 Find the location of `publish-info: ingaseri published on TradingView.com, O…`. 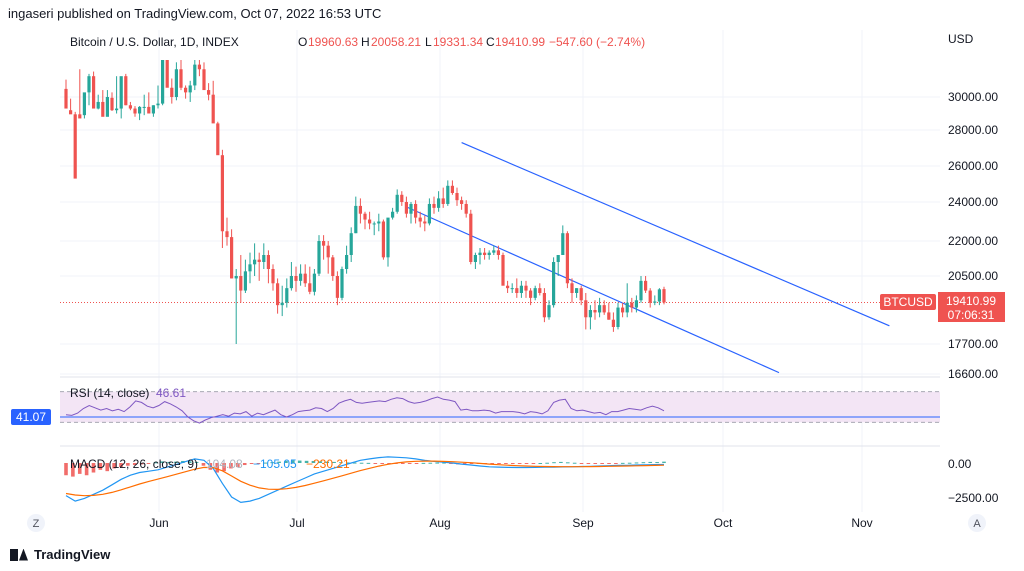

publish-info: ingaseri published on TradingView.com, O… is located at coordinates (195, 13).